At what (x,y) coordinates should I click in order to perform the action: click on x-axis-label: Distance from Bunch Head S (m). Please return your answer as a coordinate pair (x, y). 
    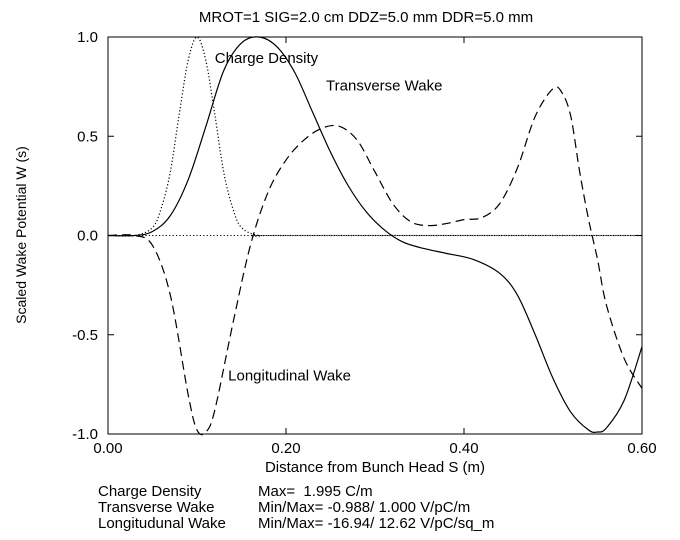
    Looking at the image, I should click on (375, 467).